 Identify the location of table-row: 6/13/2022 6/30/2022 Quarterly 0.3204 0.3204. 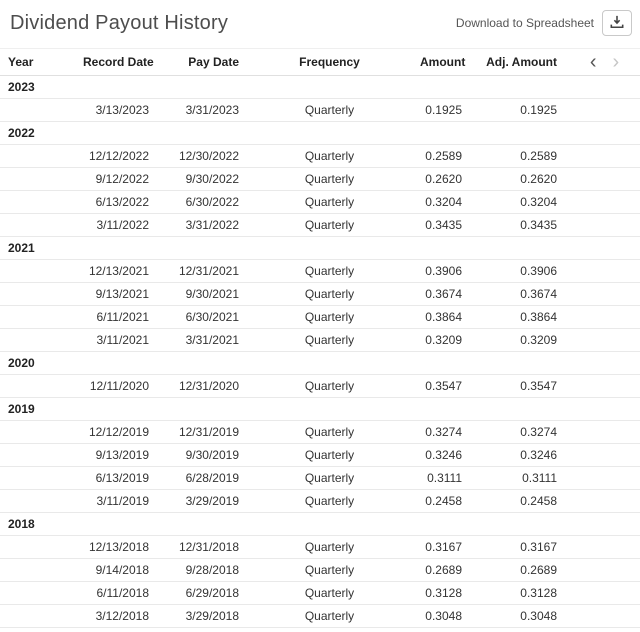
(320, 202).